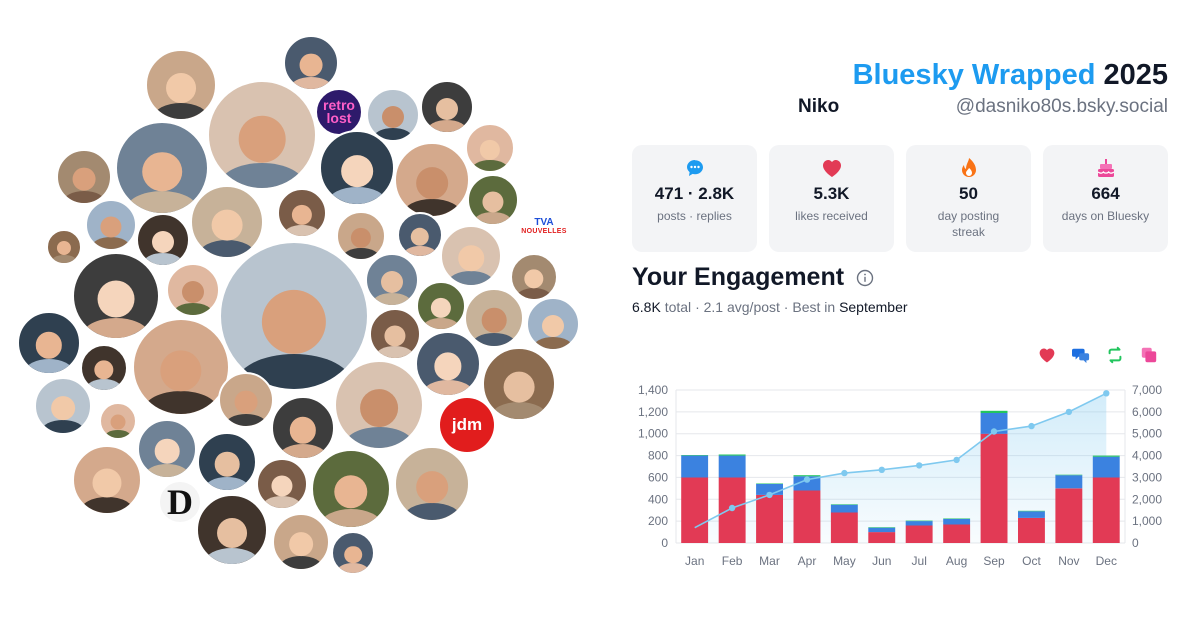 The image size is (1200, 630). Describe the element at coordinates (658, 521) in the screenshot. I see `left-tick-label: 200` at that location.